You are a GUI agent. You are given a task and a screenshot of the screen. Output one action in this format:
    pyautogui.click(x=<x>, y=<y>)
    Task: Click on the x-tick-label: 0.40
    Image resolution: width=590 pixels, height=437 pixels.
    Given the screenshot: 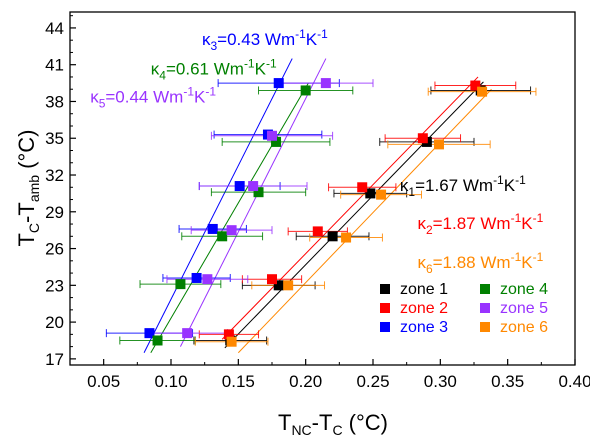 What is the action you would take?
    pyautogui.click(x=574, y=381)
    